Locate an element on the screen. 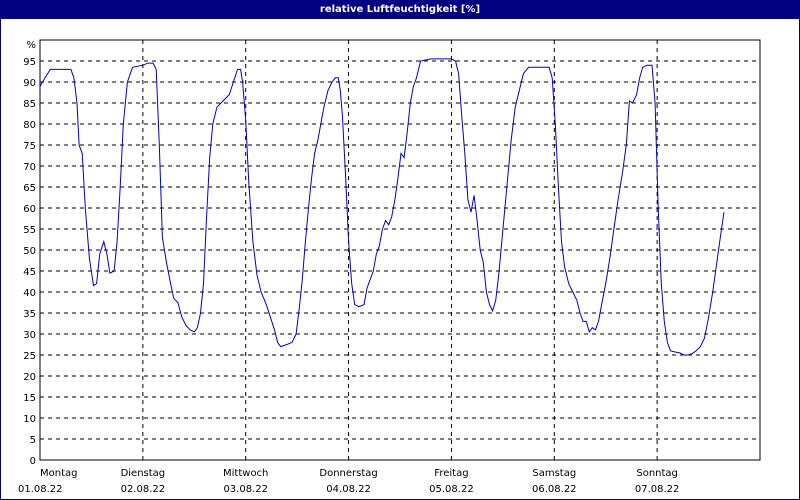 The height and width of the screenshot is (500, 800). y-unit-label: % is located at coordinates (31, 45).